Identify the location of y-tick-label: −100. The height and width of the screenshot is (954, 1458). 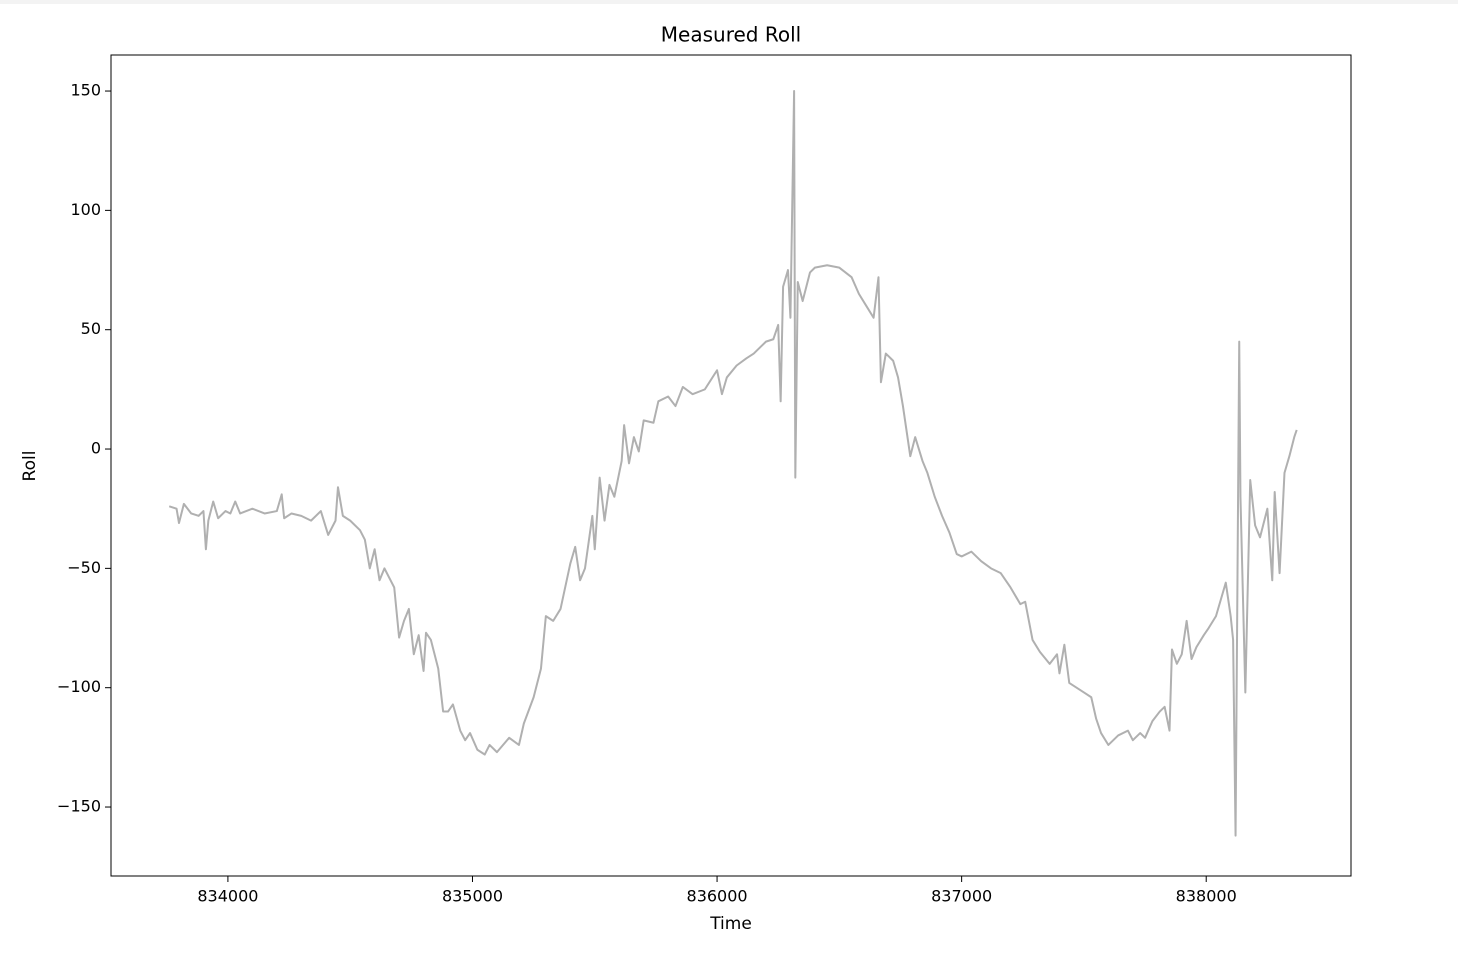
(79, 686).